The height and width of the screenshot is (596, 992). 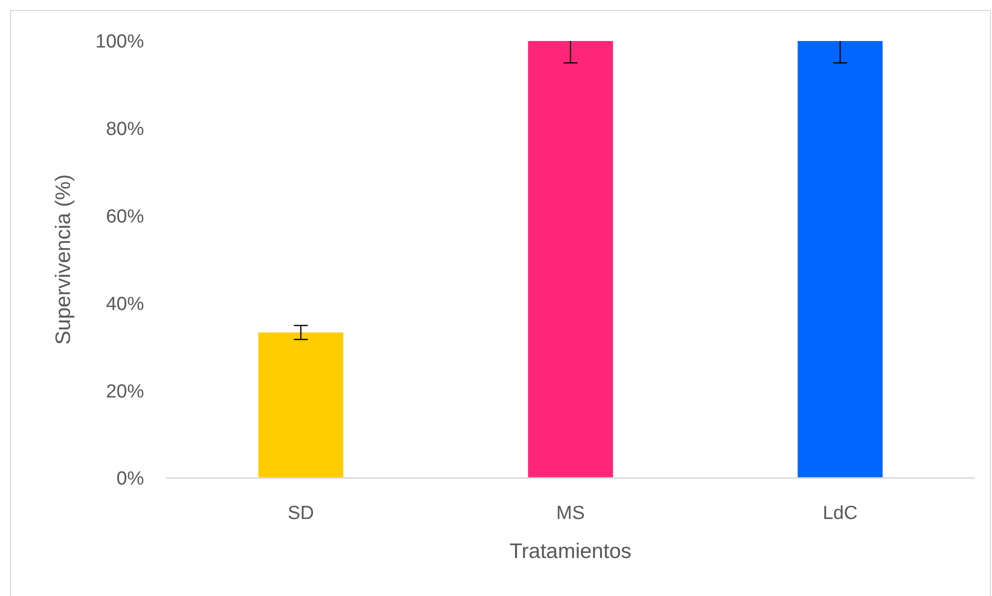 I want to click on y-tick-label: 80%, so click(x=125, y=129).